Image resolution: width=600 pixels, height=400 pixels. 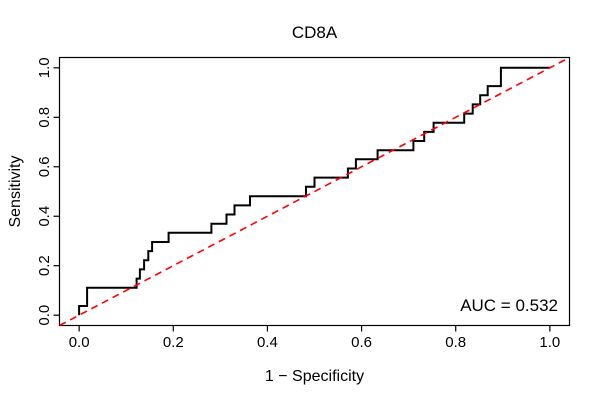 I want to click on x-tick-label: 0.6, so click(x=361, y=342).